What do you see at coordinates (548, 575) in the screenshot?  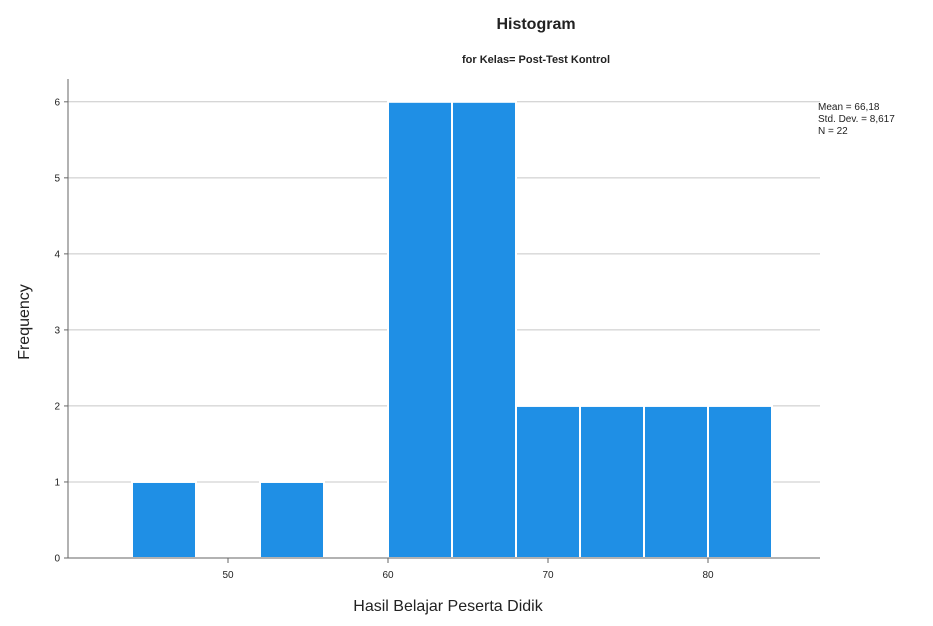 I see `x-tick-label-2: 70` at bounding box center [548, 575].